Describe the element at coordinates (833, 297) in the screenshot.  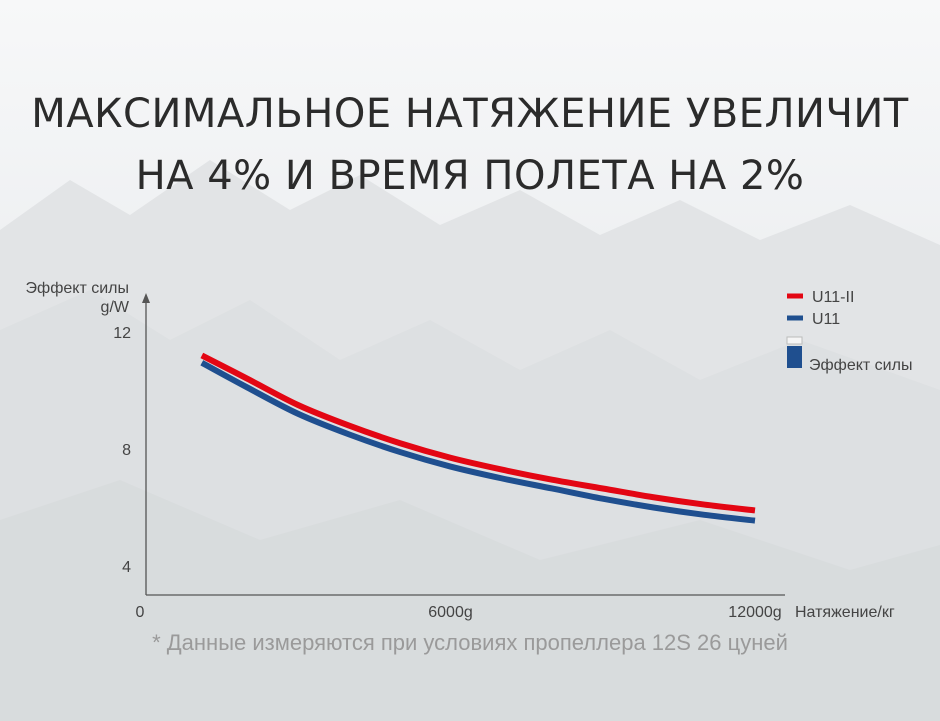
I see `legend-label-u11ii: U11-II` at that location.